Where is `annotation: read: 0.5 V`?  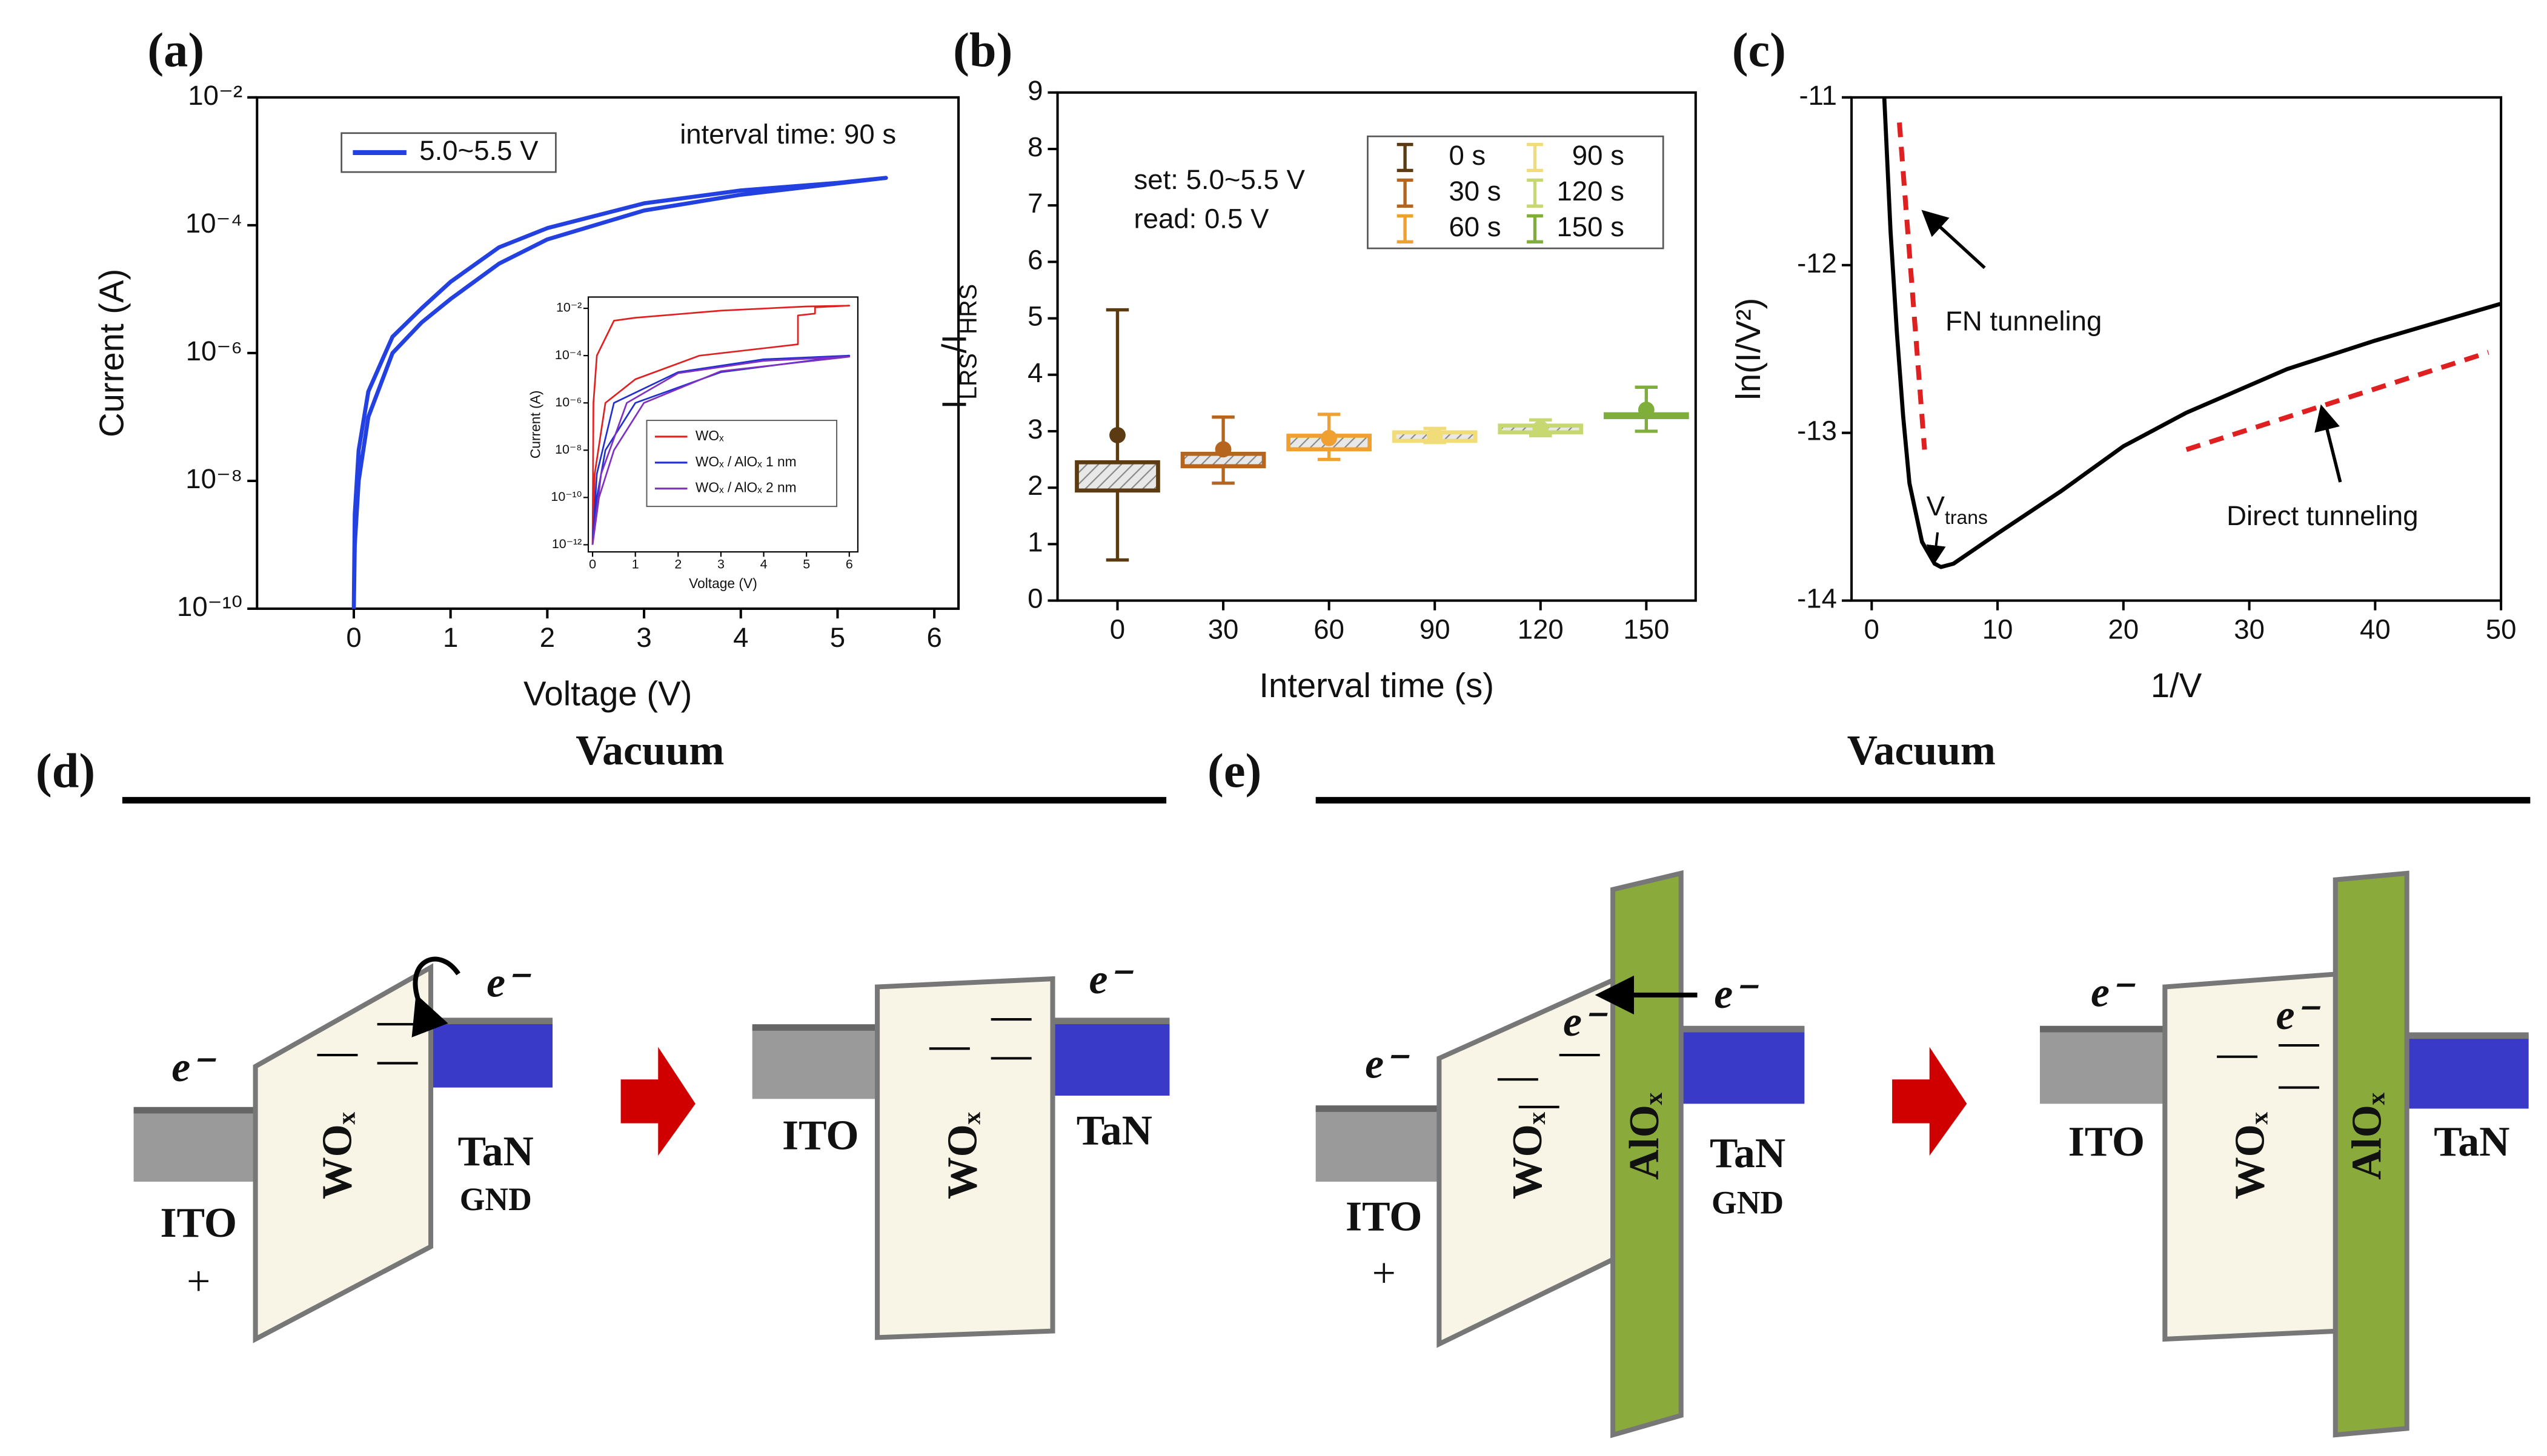
annotation: read: 0.5 V is located at coordinates (1201, 219).